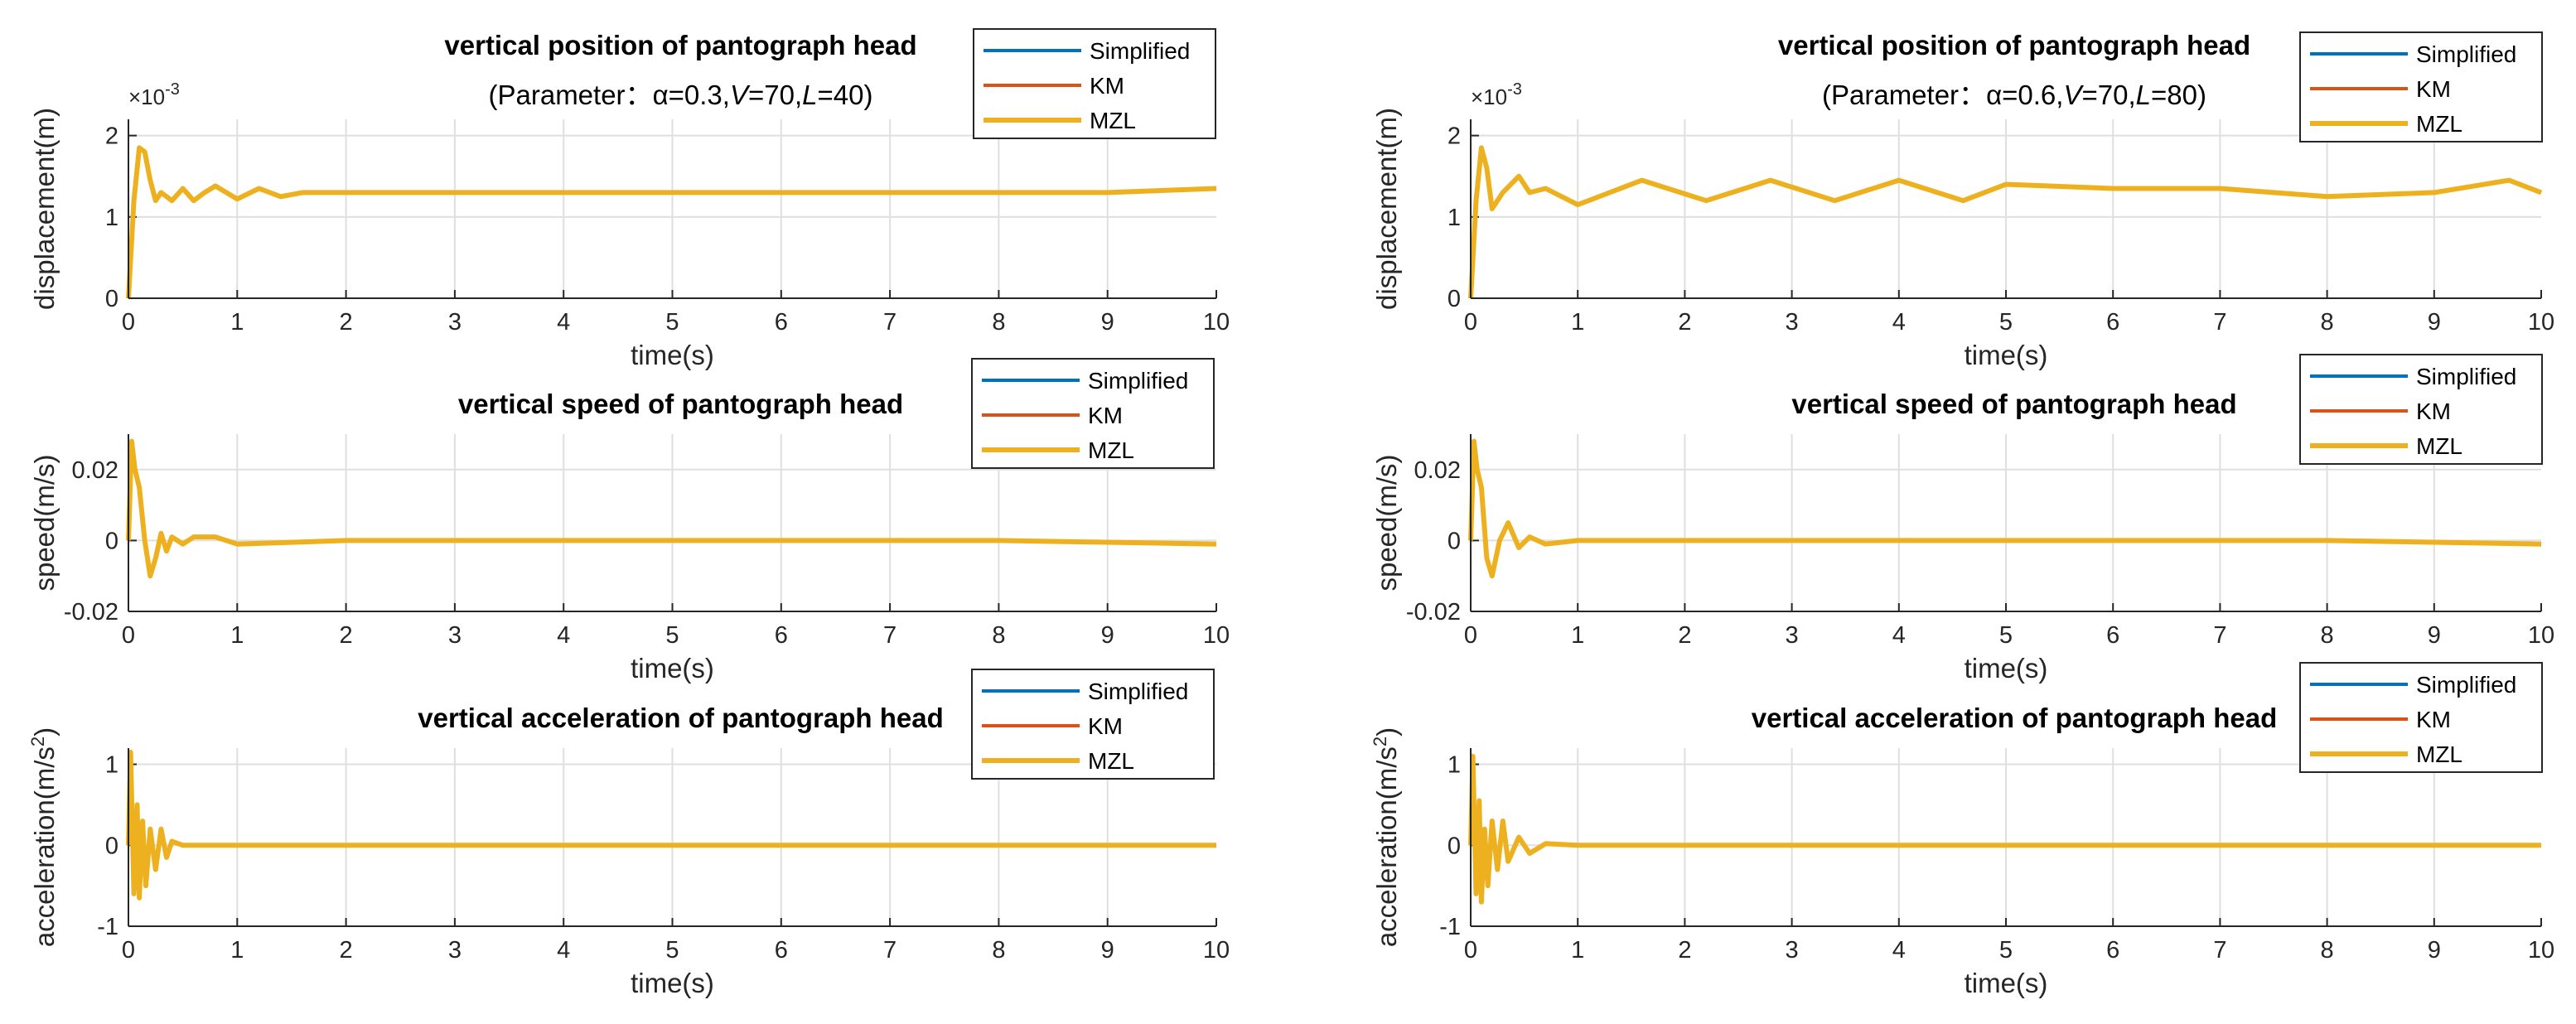 This screenshot has width=2576, height=1024. Describe the element at coordinates (43, 837) in the screenshot. I see `y-axis-label: acceleration(m/s2)` at that location.